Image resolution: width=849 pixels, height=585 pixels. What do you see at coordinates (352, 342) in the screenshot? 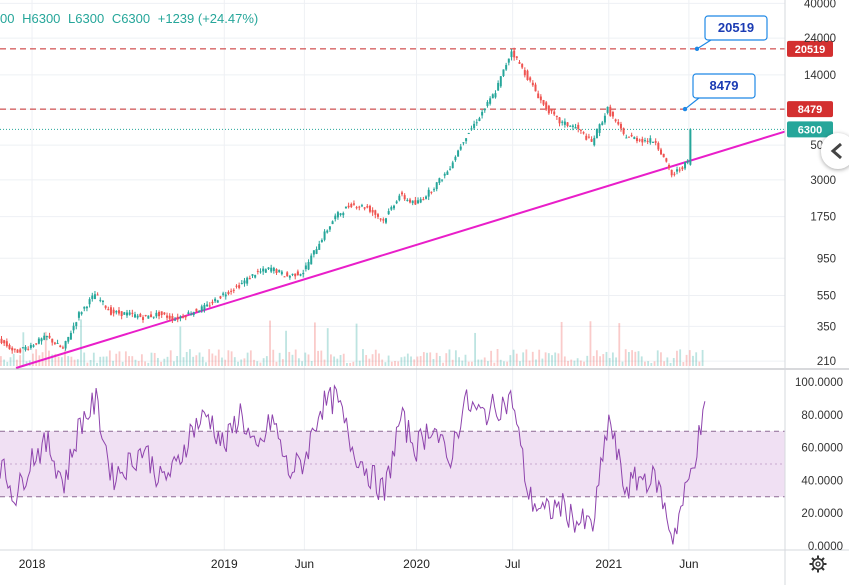
I see `volume-bars` at bounding box center [352, 342].